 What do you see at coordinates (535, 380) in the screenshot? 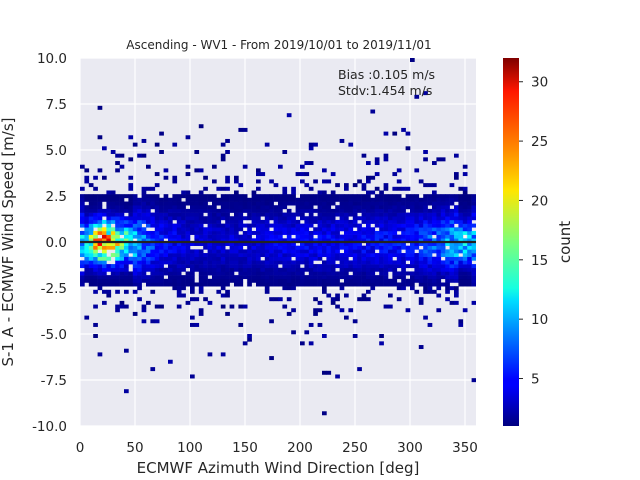
I see `colorbar-tick-label-0: 5` at bounding box center [535, 380].